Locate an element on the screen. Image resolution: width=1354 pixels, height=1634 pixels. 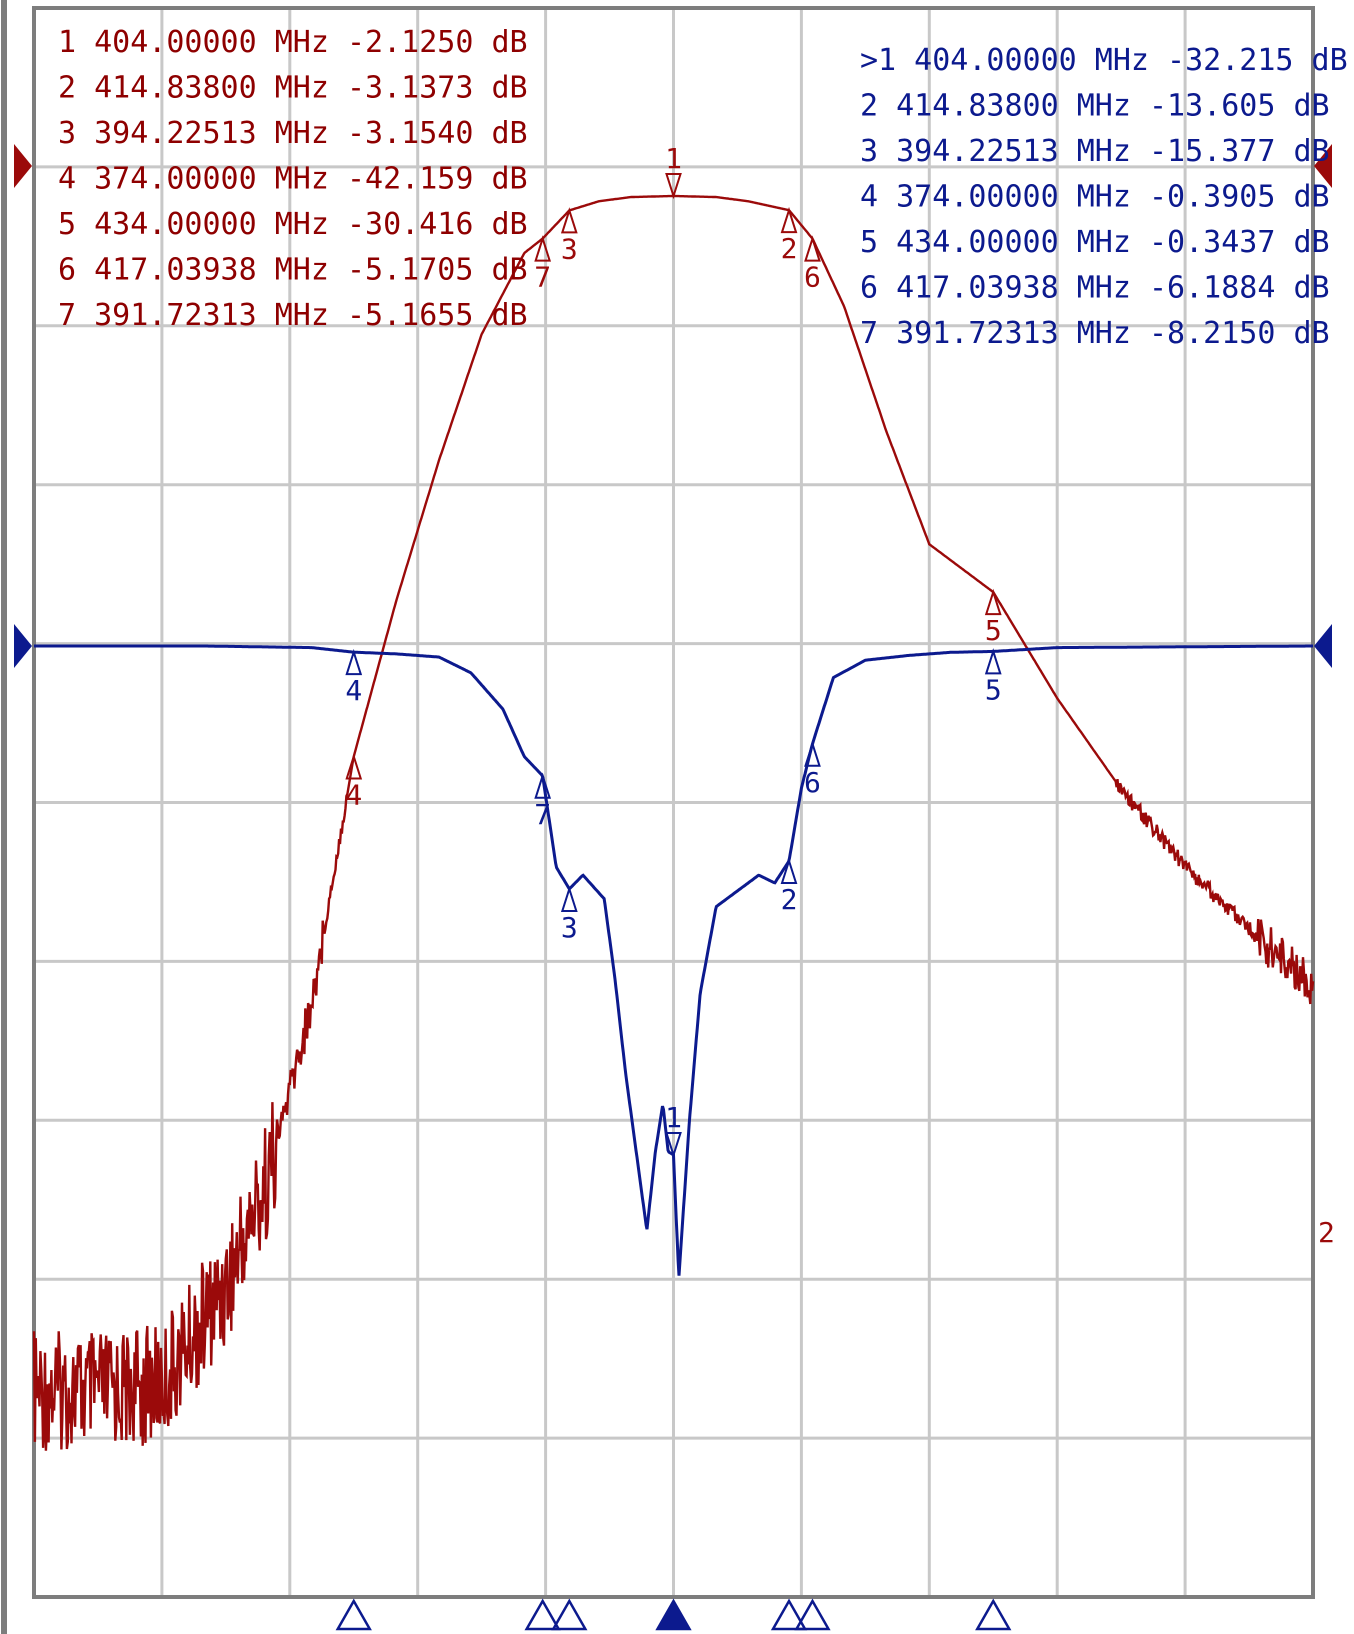
marker-blue-4-label: 4 is located at coordinates (353, 690).